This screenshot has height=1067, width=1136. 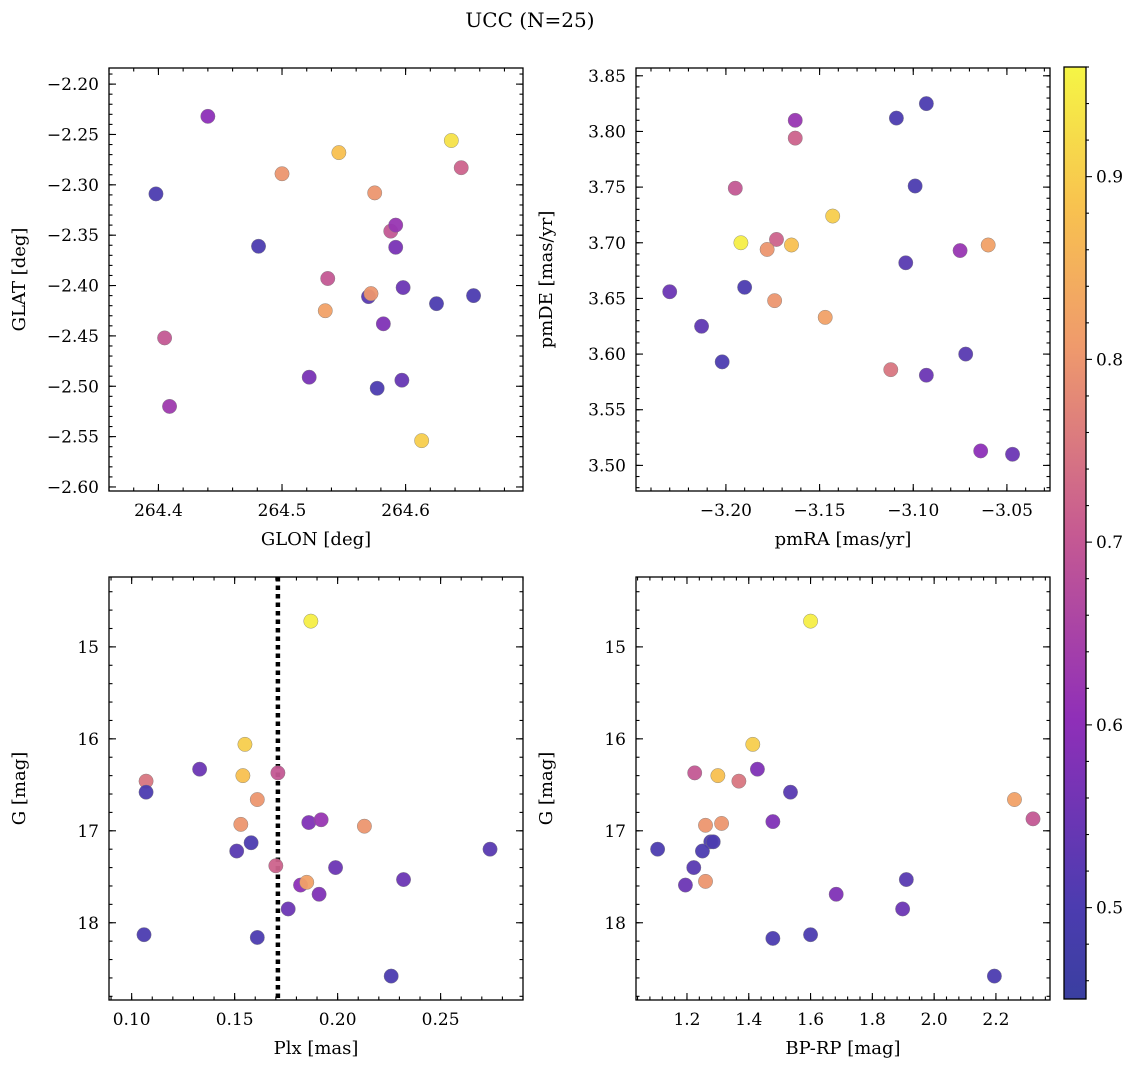 I want to click on x-tick-label: −3.20, so click(x=726, y=511).